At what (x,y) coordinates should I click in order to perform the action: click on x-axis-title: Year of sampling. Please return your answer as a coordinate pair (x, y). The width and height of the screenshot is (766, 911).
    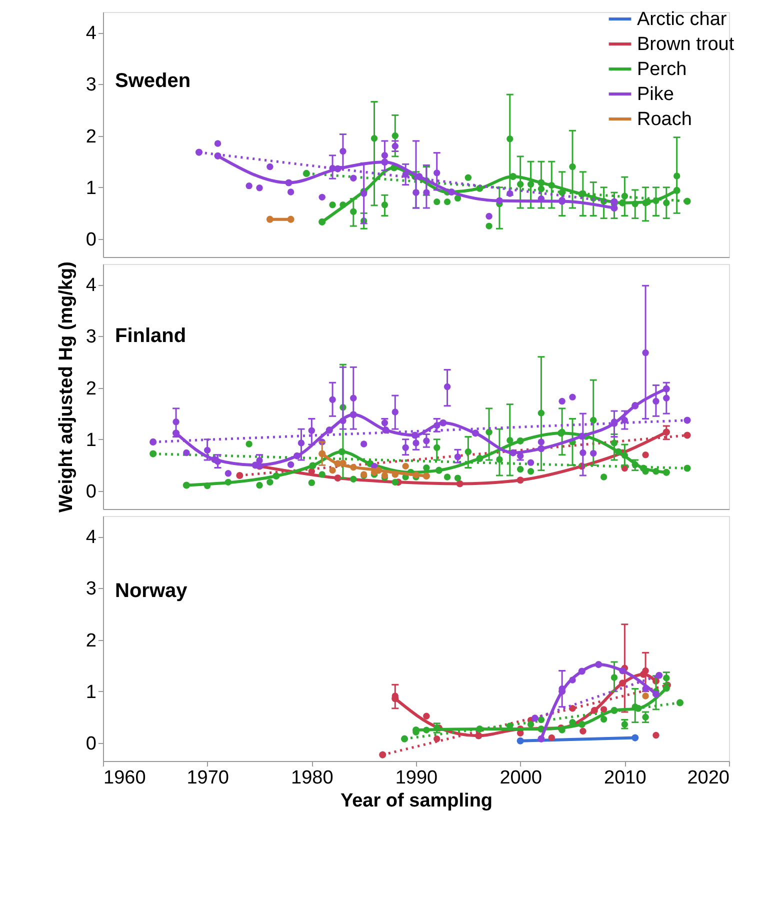
    Looking at the image, I should click on (416, 801).